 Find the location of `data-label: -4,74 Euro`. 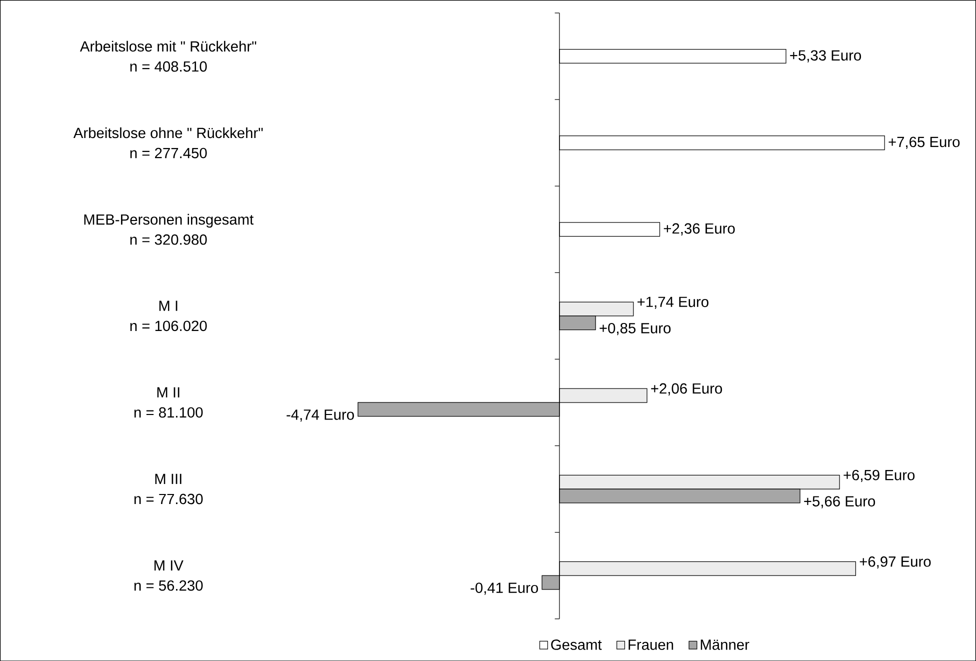

data-label: -4,74 Euro is located at coordinates (320, 415).